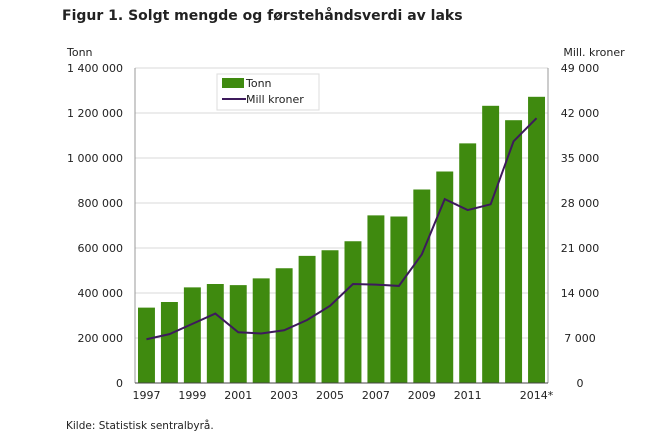  Describe the element at coordinates (353, 312) in the screenshot. I see `bar-2006` at that location.